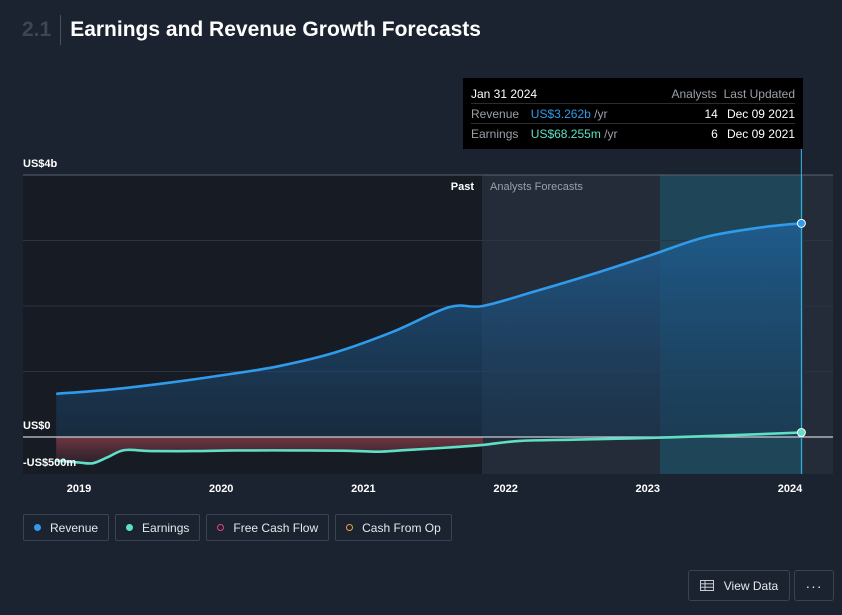 The width and height of the screenshot is (842, 615). What do you see at coordinates (760, 133) in the screenshot?
I see `tooltip-earnings-updated: Dec 09 2021` at bounding box center [760, 133].